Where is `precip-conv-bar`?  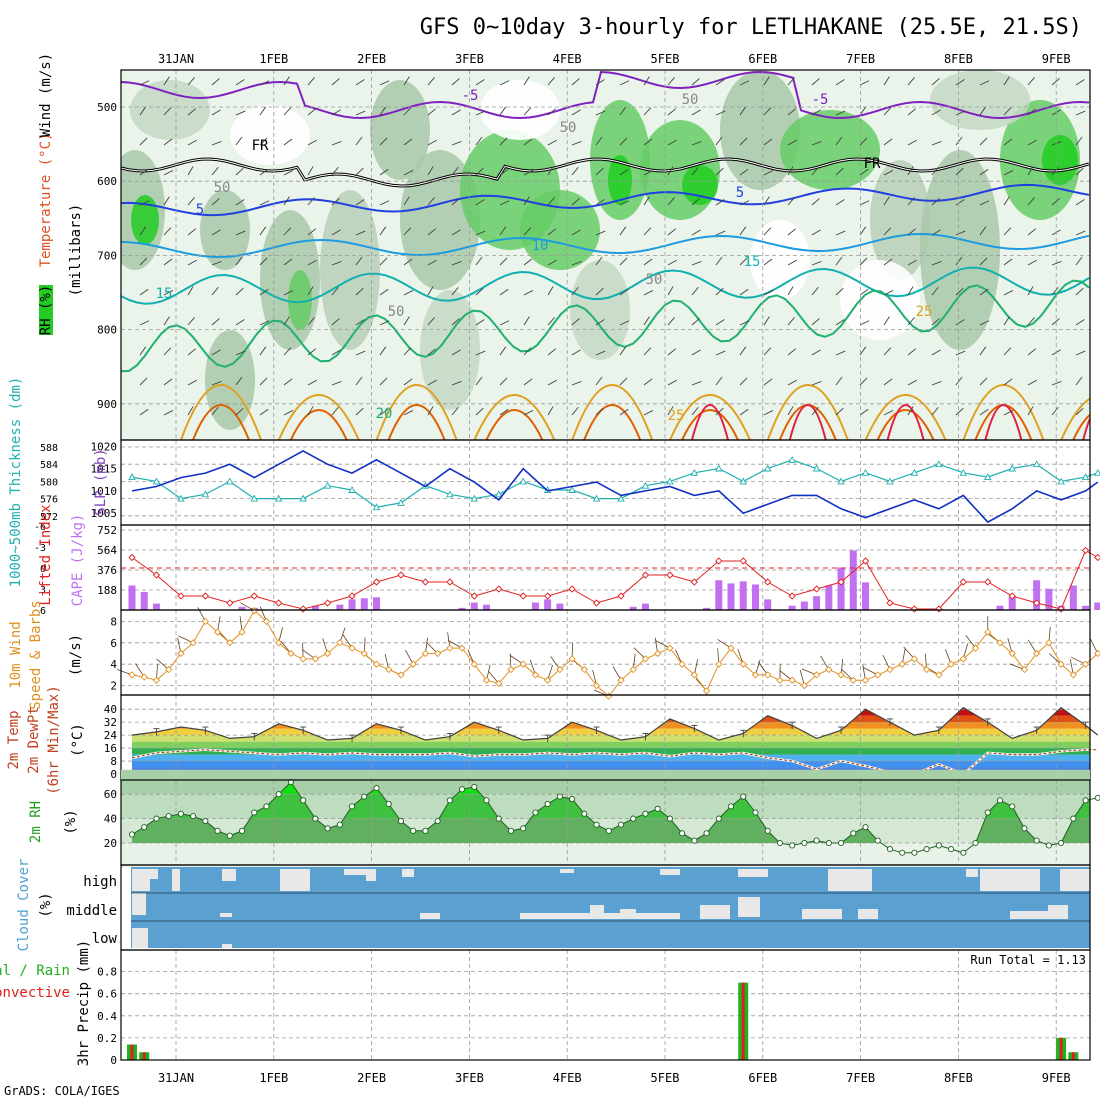
precip-conv-bar is located at coordinates (743, 1021).